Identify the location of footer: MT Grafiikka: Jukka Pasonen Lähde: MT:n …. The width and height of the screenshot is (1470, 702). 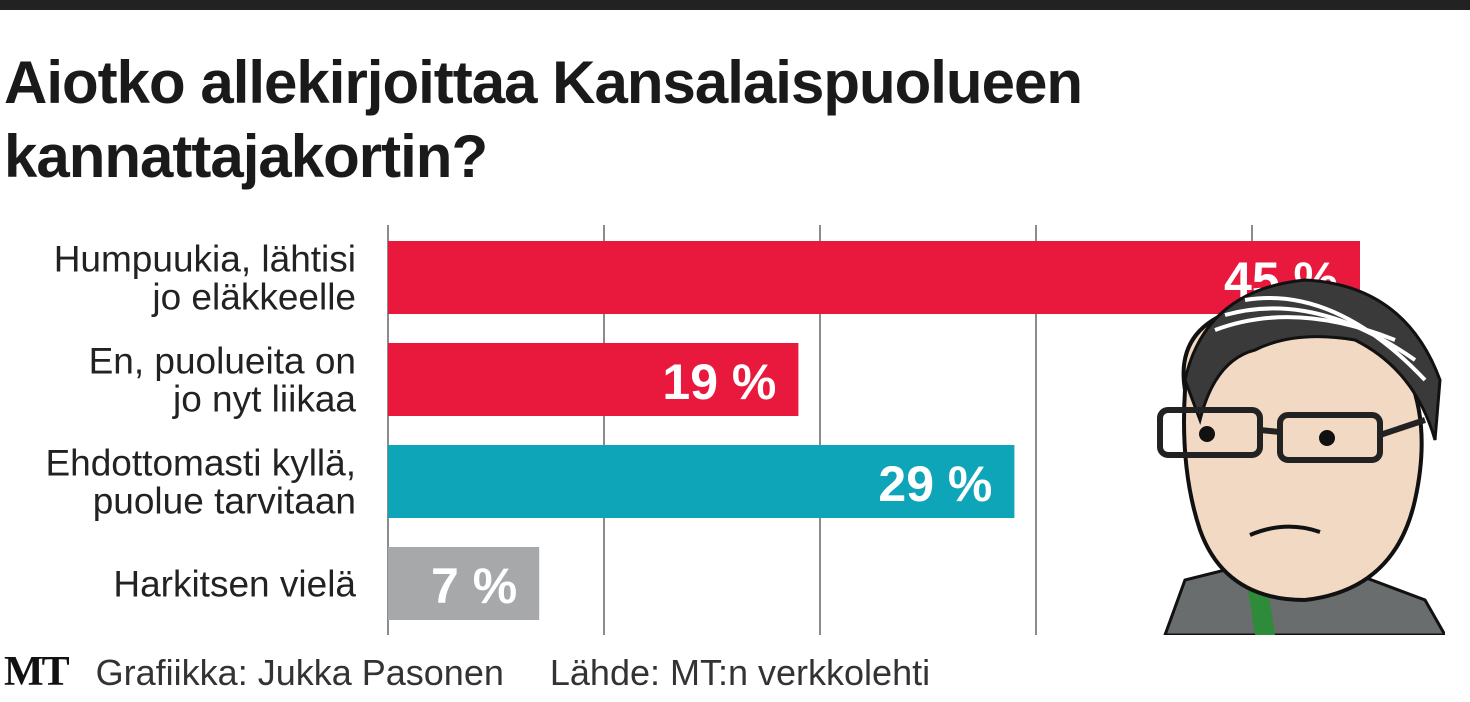
(467, 672).